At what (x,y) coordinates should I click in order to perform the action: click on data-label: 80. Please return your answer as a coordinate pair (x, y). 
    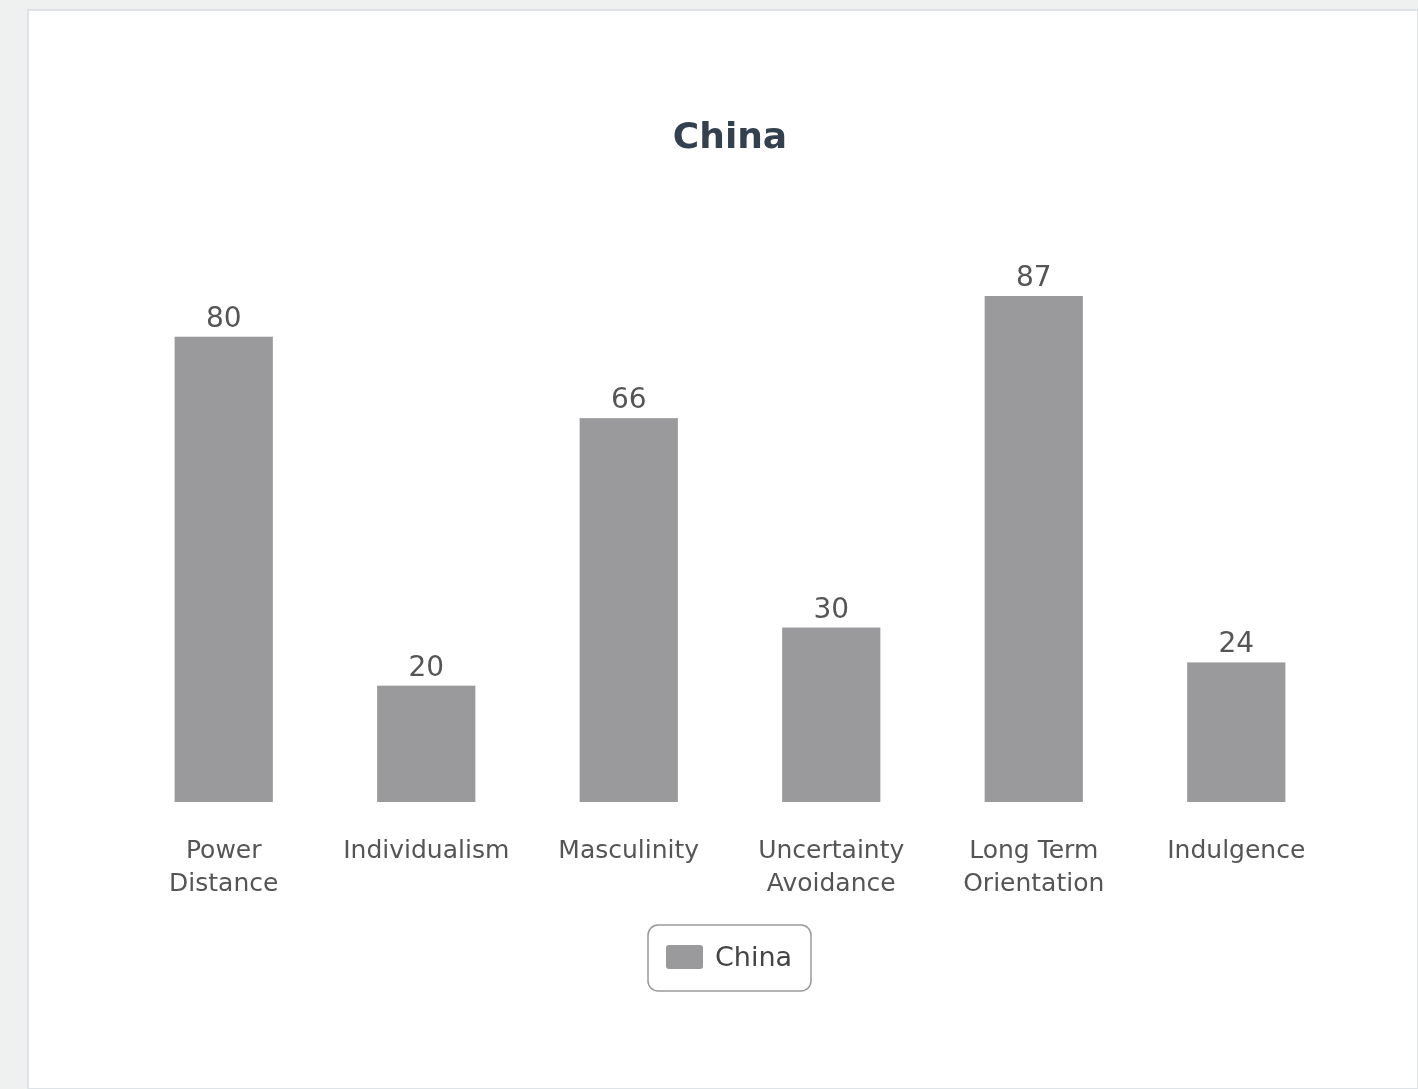
    Looking at the image, I should click on (223, 317).